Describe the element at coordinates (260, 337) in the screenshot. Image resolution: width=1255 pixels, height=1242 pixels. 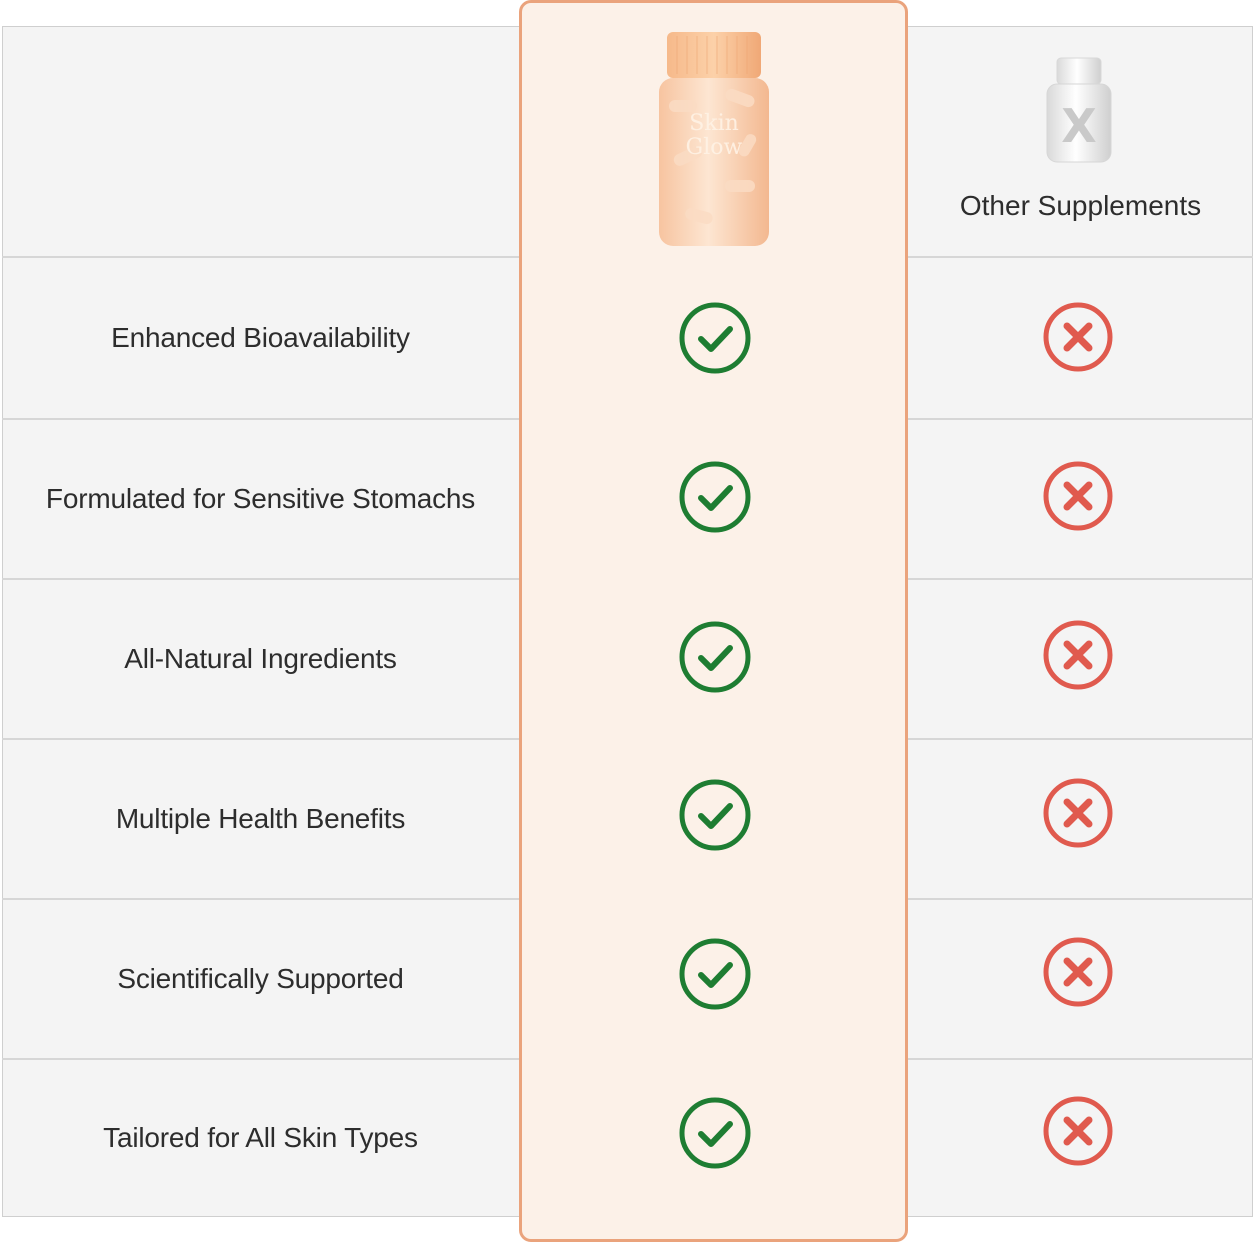
I see `feature-label: Enhanced Bioavailability` at that location.